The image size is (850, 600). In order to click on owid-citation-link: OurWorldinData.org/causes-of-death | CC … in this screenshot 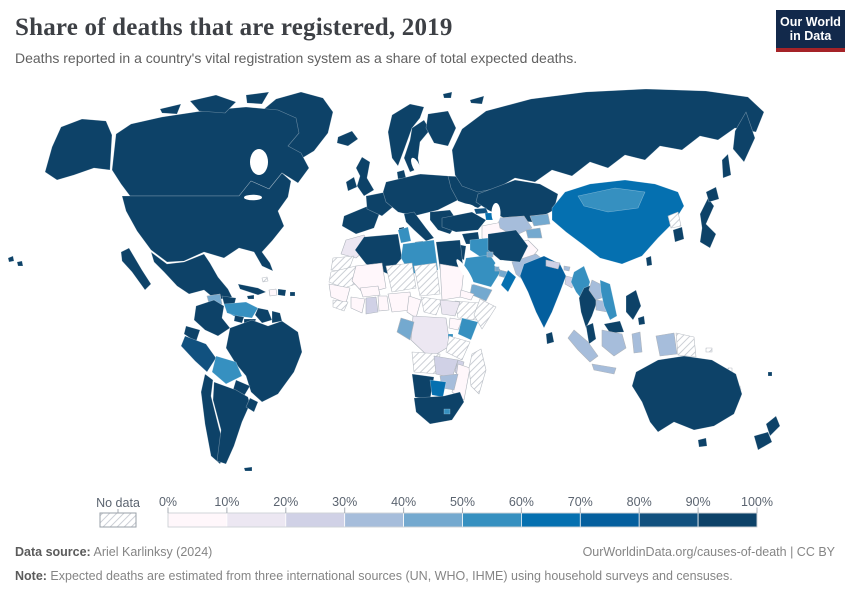, I will do `click(708, 552)`.